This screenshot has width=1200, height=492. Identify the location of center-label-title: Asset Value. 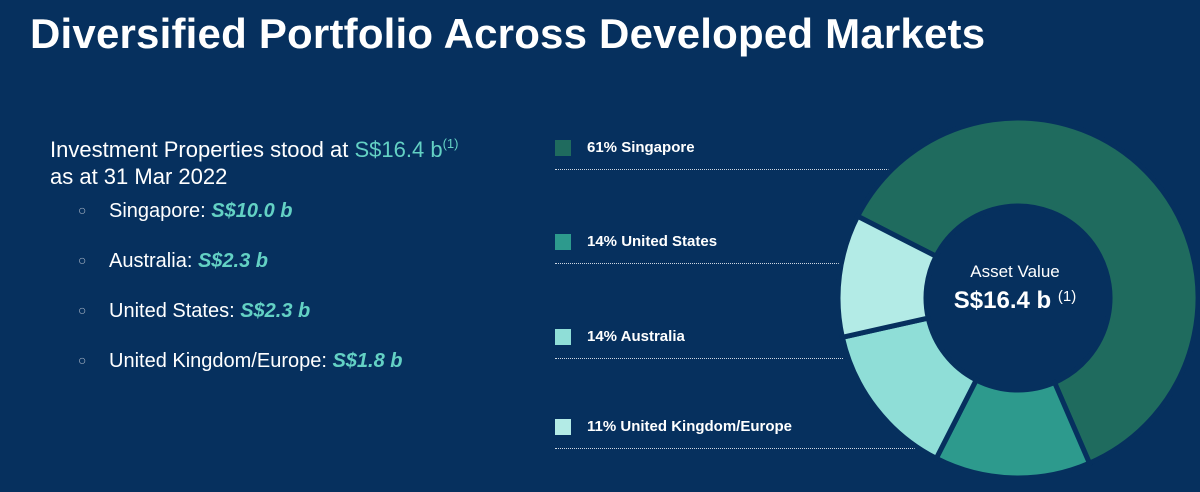
(1015, 271).